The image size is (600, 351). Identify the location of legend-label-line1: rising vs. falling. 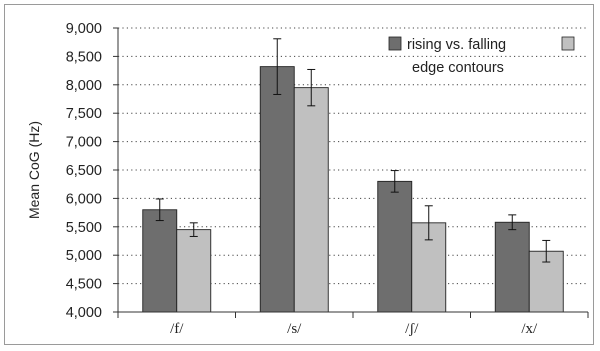
(456, 45).